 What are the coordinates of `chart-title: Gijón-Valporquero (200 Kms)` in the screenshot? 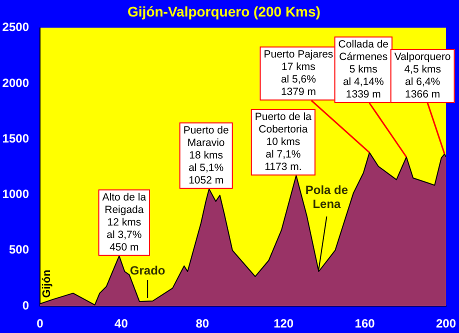 It's located at (224, 11).